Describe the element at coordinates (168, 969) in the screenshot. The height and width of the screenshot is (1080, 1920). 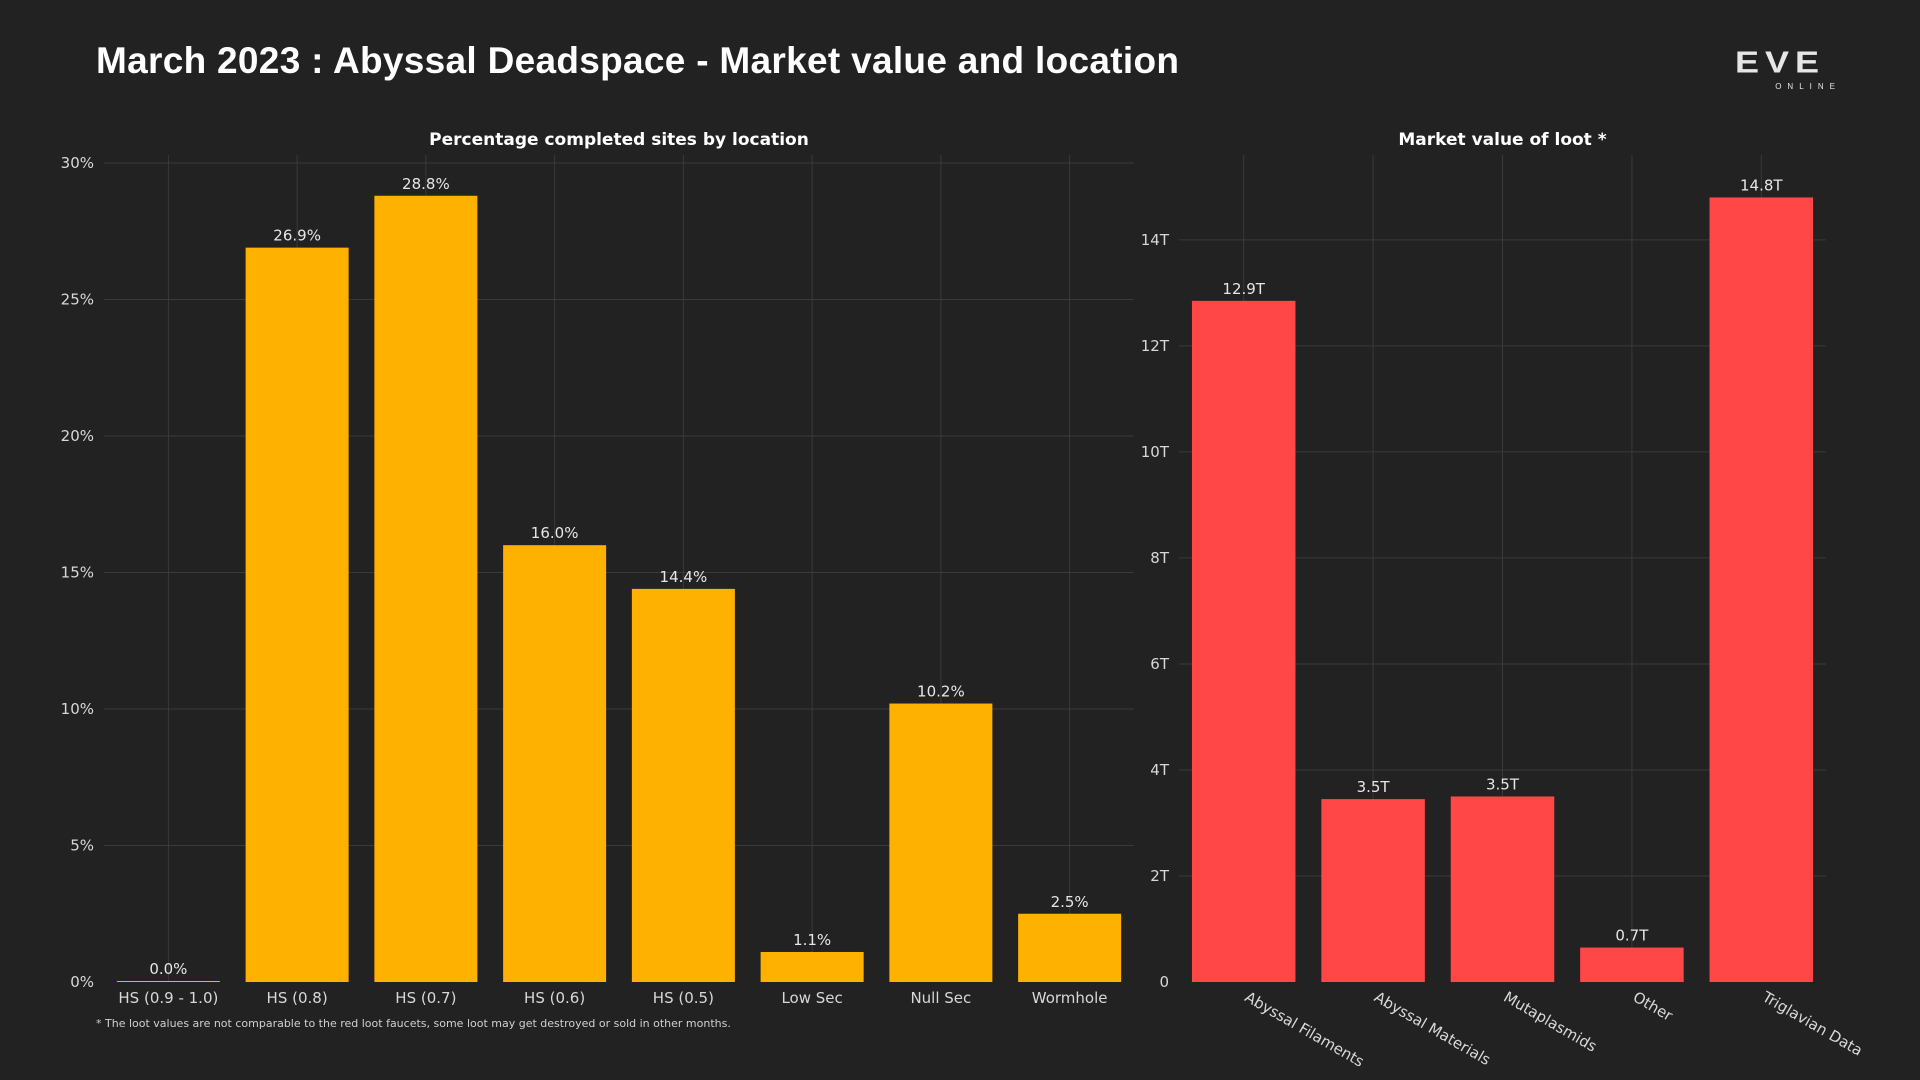
I see `data-label: 0.0%` at that location.